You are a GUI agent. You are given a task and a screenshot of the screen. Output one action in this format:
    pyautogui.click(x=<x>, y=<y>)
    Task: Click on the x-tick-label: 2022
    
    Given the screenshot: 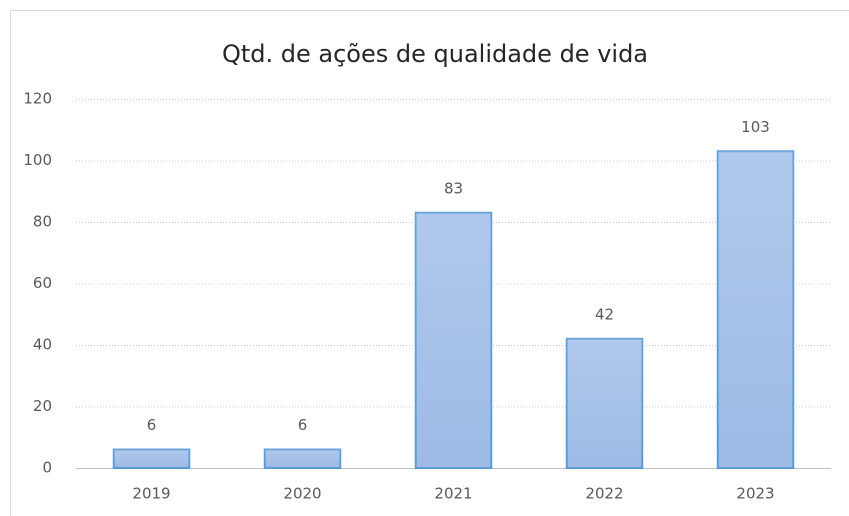 What is the action you would take?
    pyautogui.click(x=604, y=494)
    